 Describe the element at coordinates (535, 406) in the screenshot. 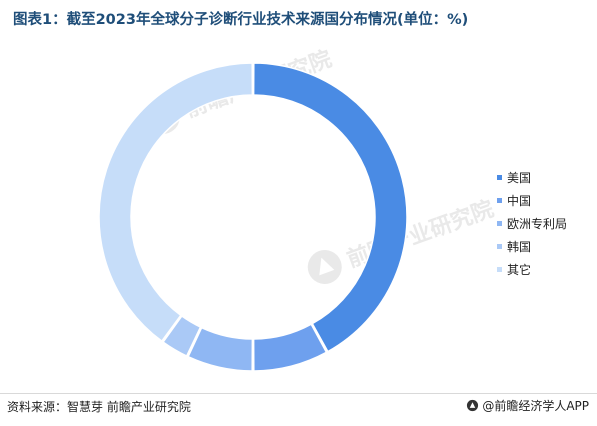

I see `brand-text: @前瞻经济学人APP` at that location.